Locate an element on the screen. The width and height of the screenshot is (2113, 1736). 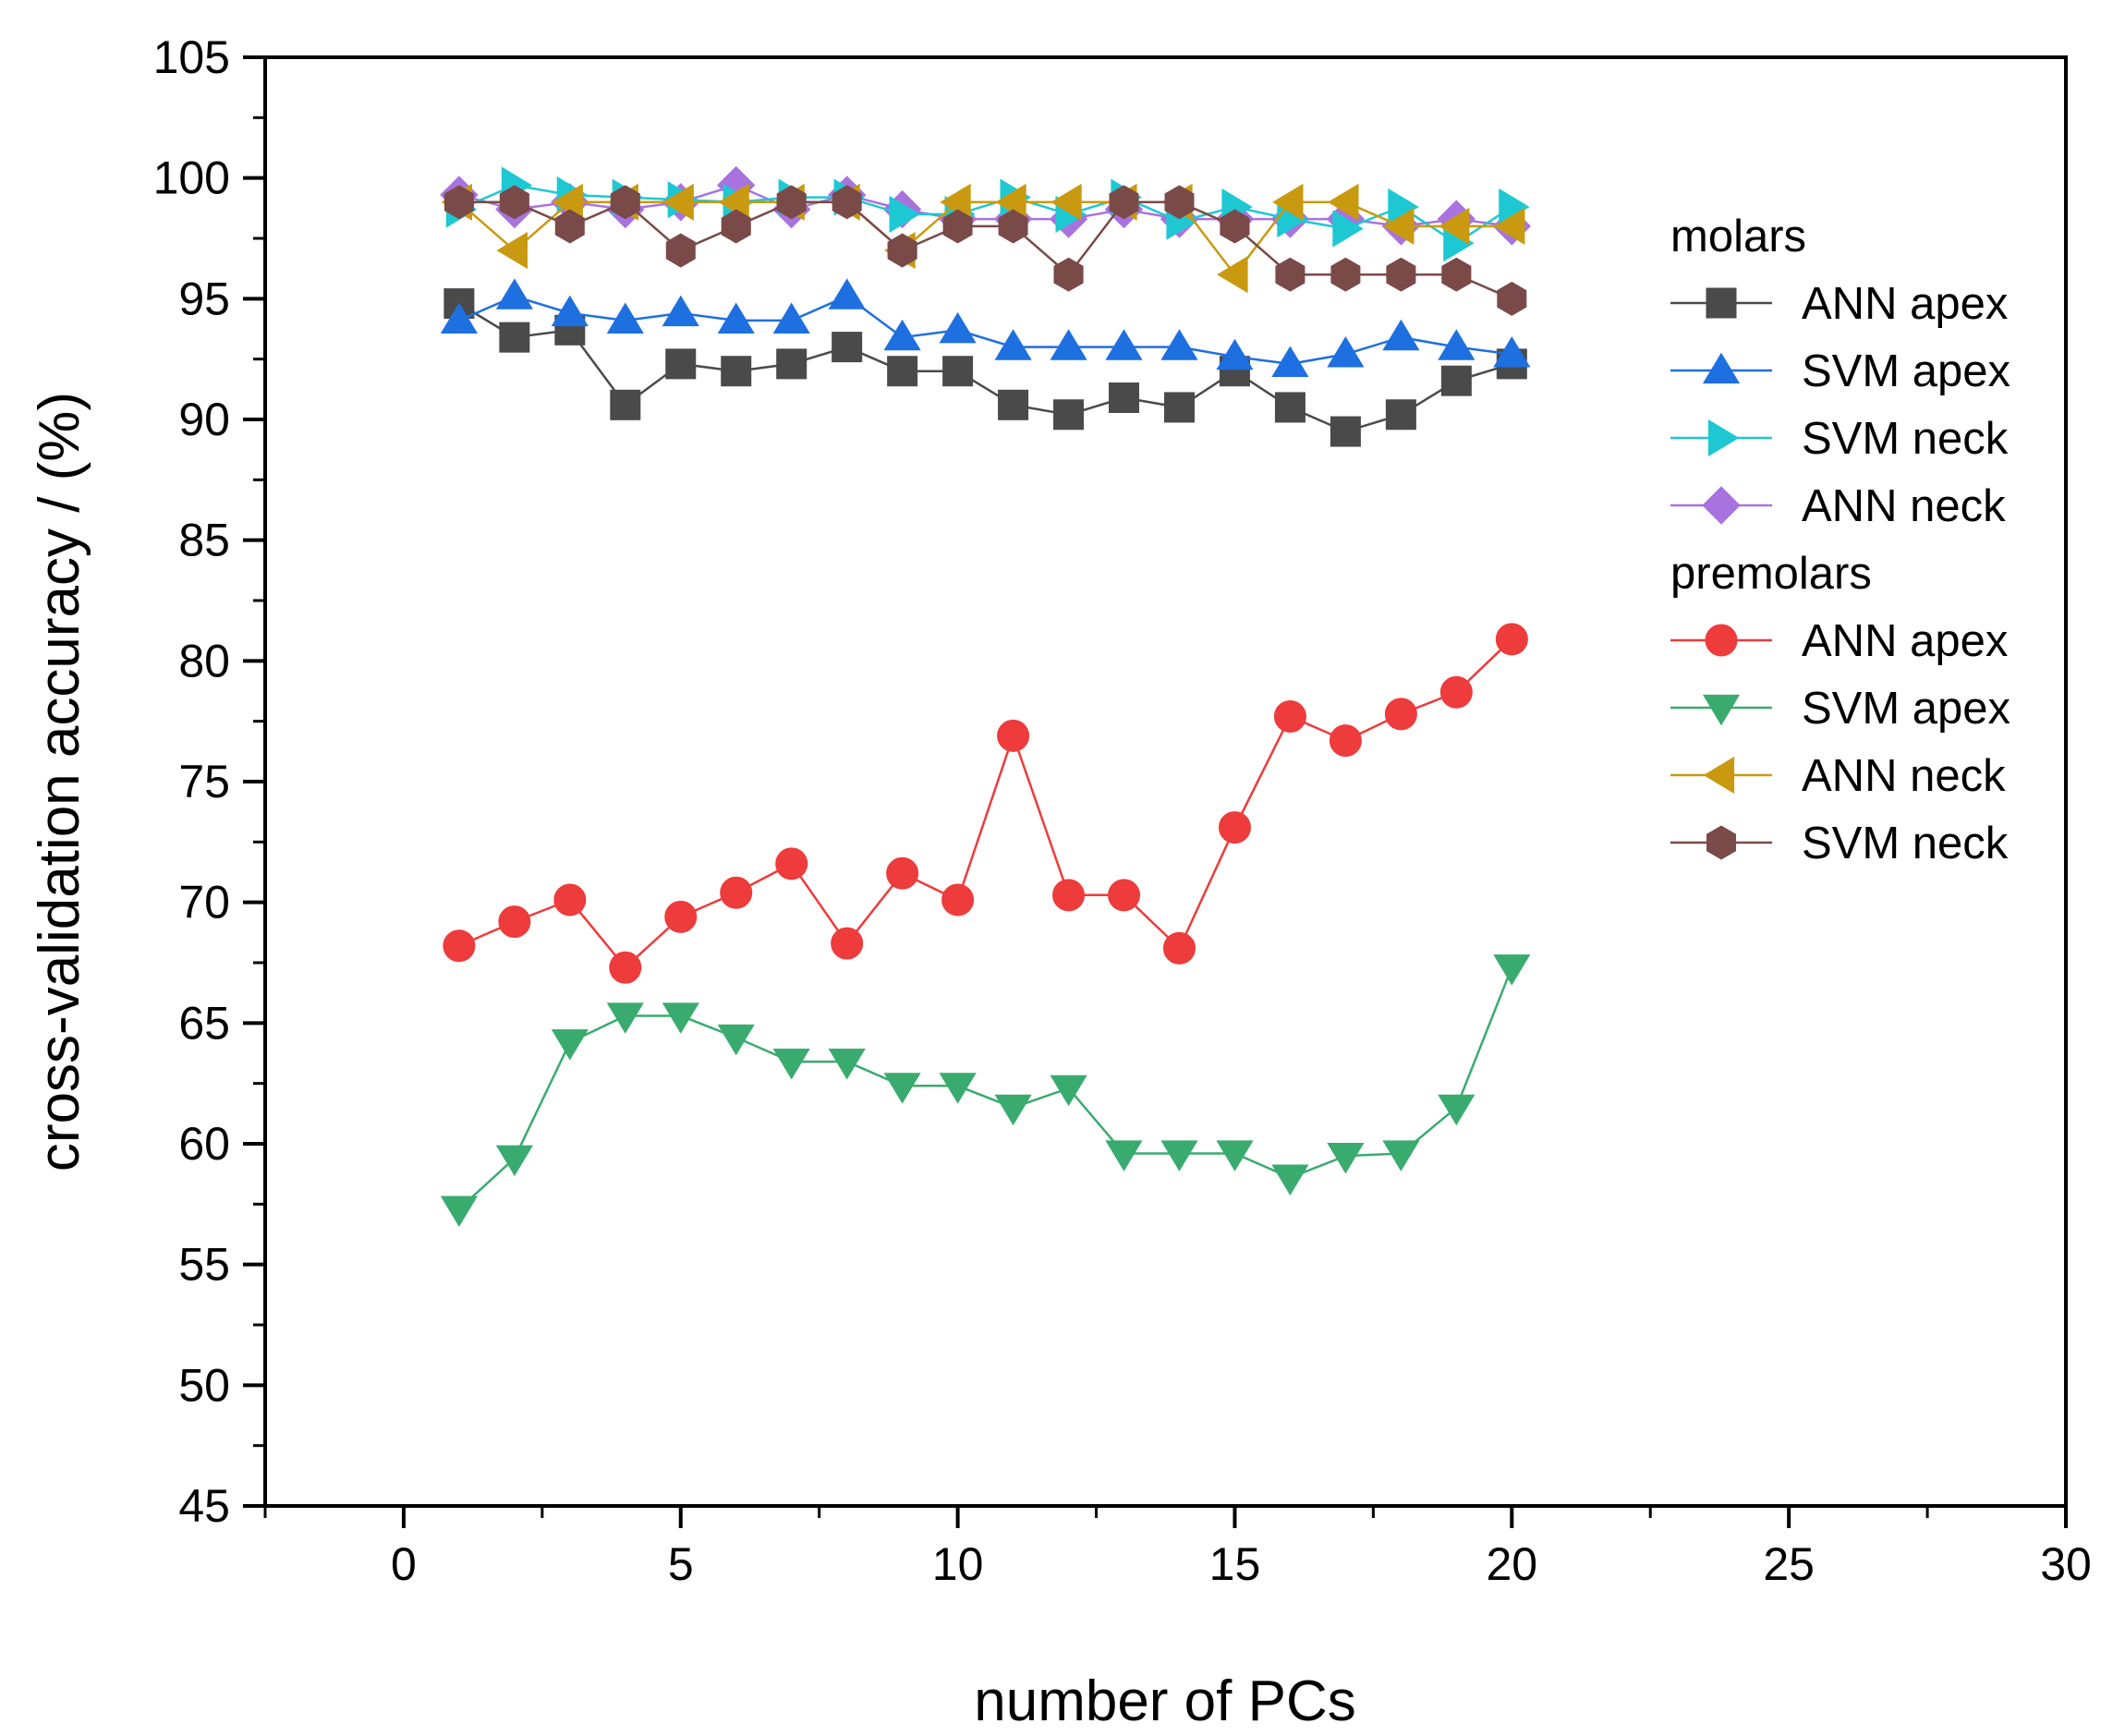
x-tick-labels: 0 5 10 15 20 25 30 is located at coordinates (1241, 1564).